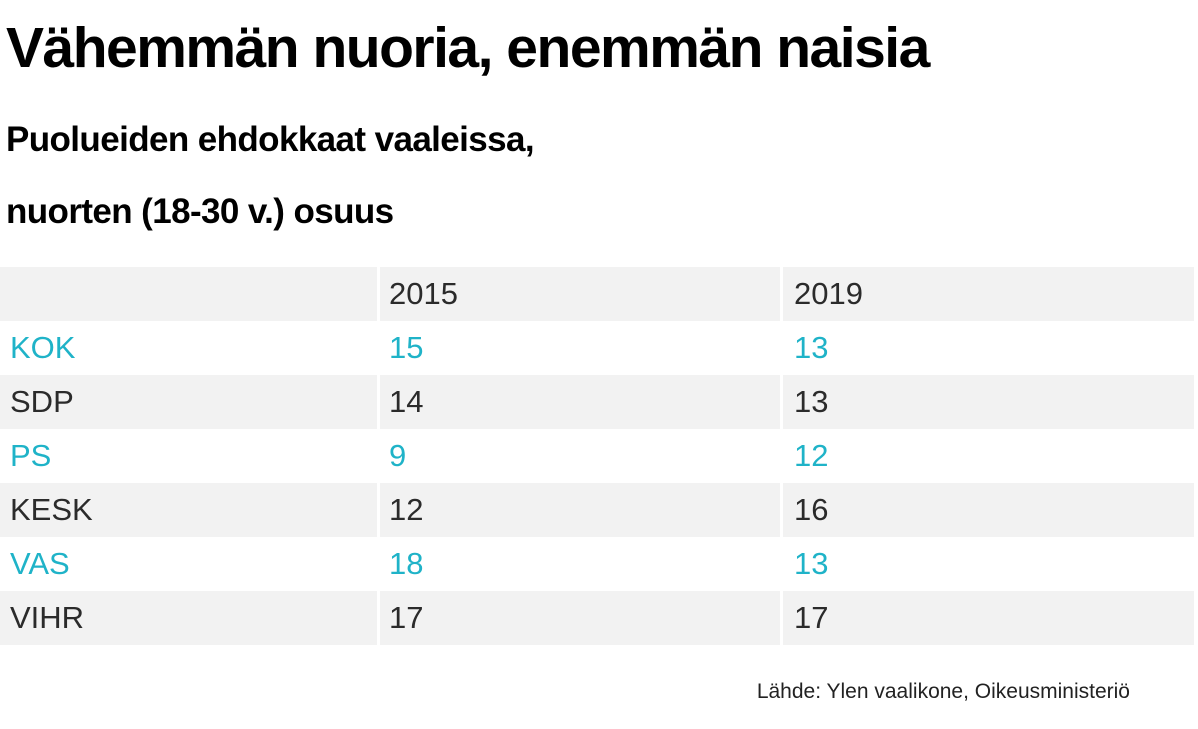 This screenshot has height=729, width=1198. What do you see at coordinates (580, 402) in the screenshot?
I see `value-cell-2015: 14` at bounding box center [580, 402].